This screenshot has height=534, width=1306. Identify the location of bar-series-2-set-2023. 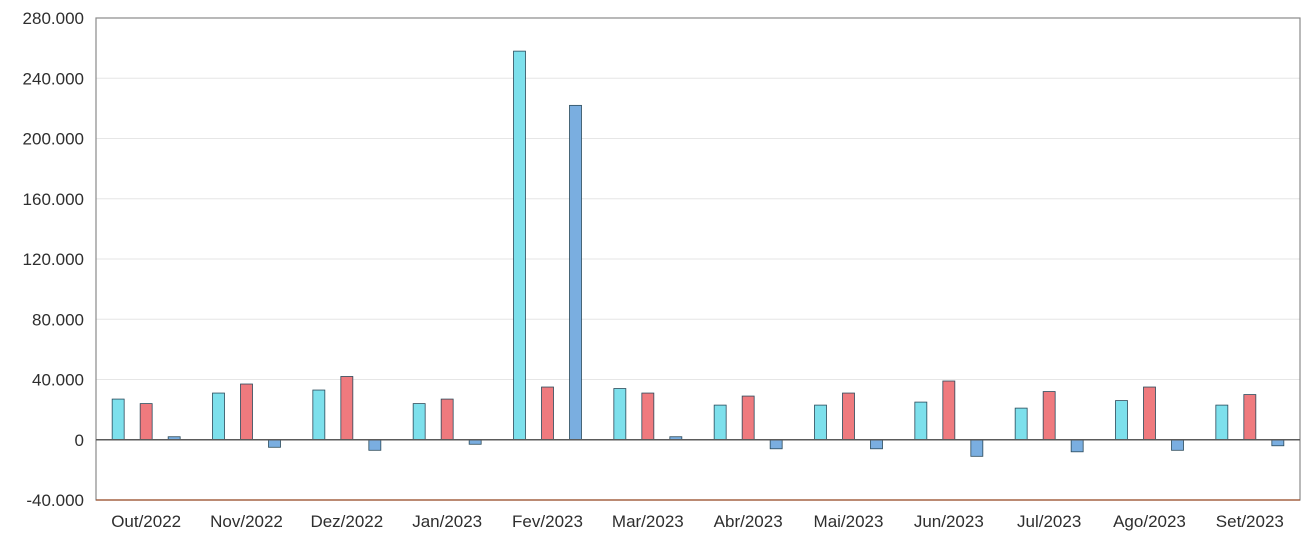
(1250, 417).